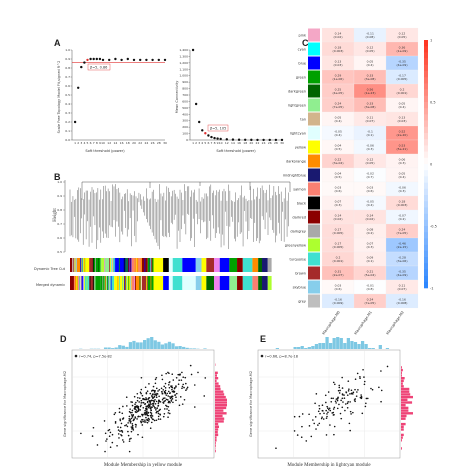 The height and width of the screenshot is (474, 474). Describe the element at coordinates (369, 205) in the screenshot. I see `cell-pvalue: (0.4)` at that location.